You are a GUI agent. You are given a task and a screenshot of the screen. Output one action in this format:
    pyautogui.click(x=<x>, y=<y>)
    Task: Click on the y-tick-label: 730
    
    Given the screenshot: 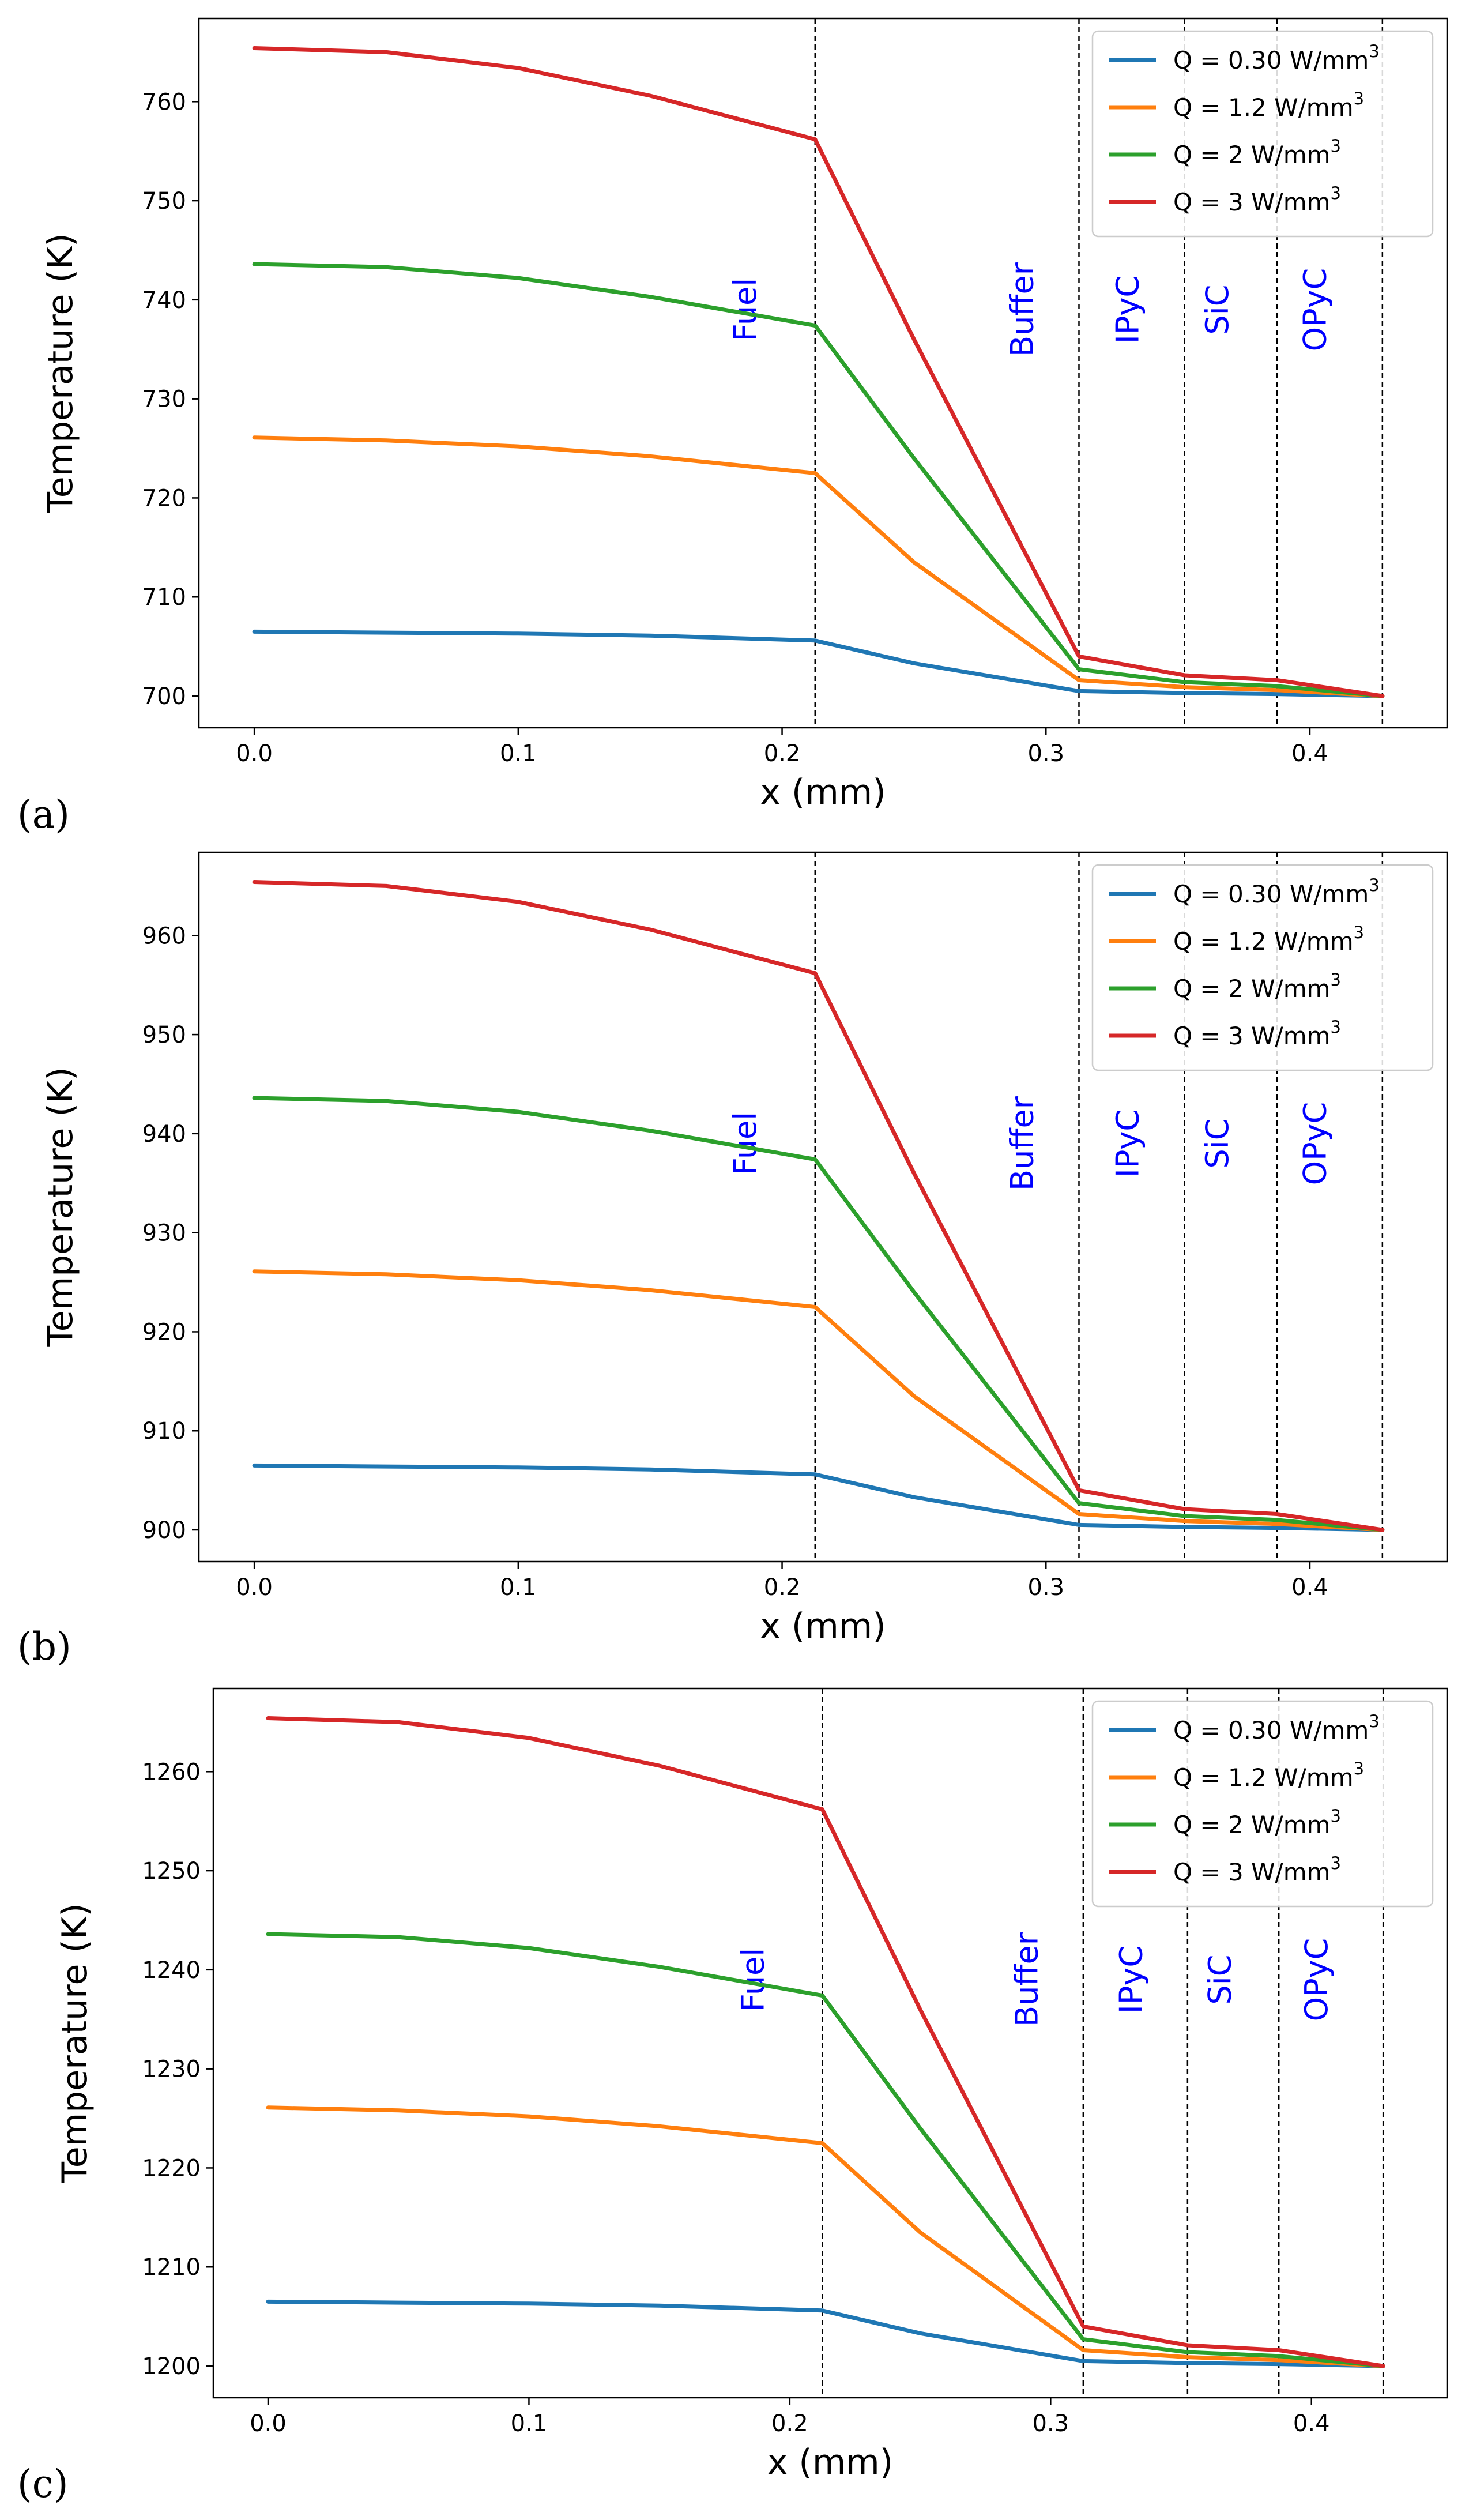 What is the action you would take?
    pyautogui.click(x=164, y=400)
    